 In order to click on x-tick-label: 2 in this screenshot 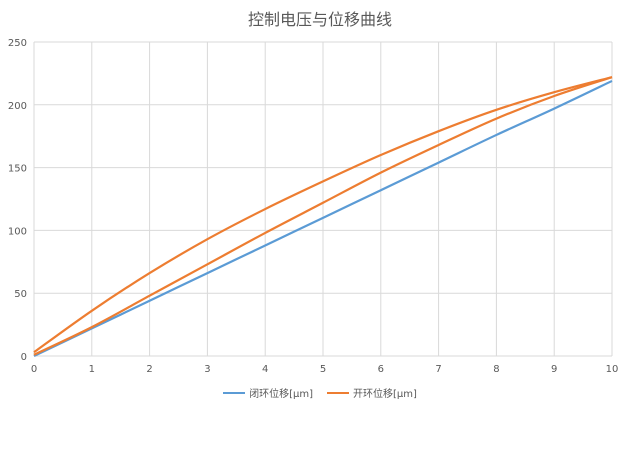, I will do `click(149, 369)`.